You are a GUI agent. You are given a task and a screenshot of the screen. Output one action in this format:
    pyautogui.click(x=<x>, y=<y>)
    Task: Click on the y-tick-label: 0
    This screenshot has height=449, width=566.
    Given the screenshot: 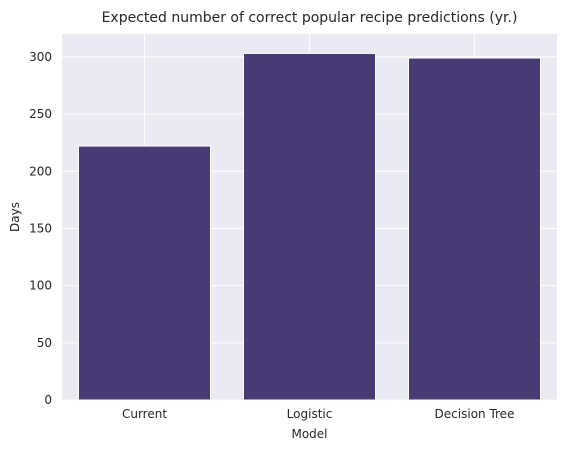 What is the action you would take?
    pyautogui.click(x=48, y=400)
    